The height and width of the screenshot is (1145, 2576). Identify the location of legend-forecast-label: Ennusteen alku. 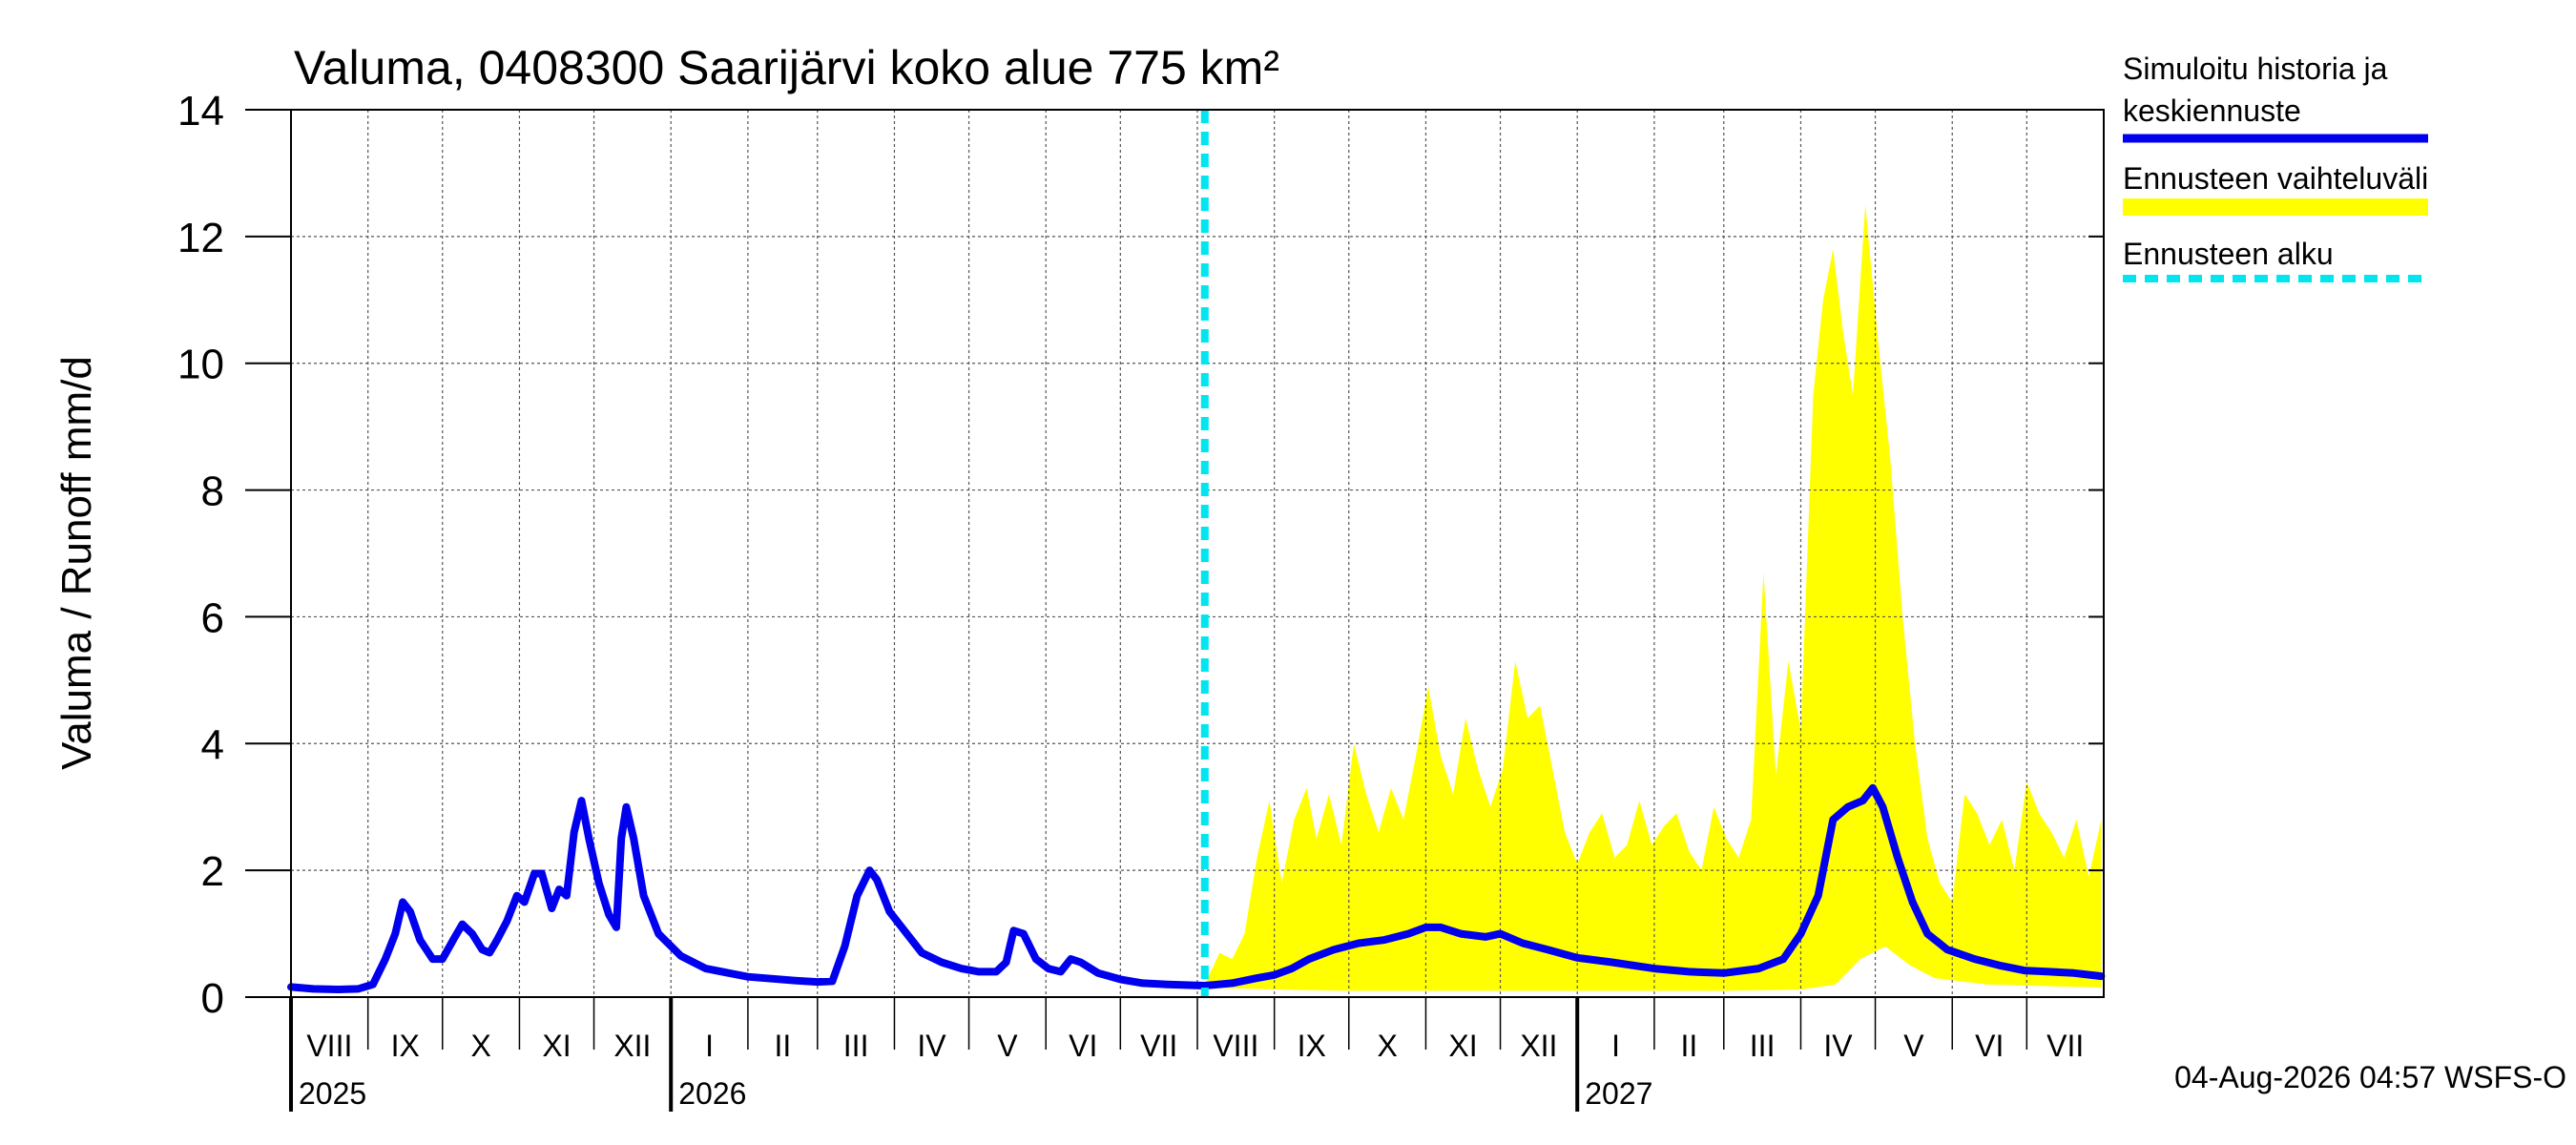
(2228, 254).